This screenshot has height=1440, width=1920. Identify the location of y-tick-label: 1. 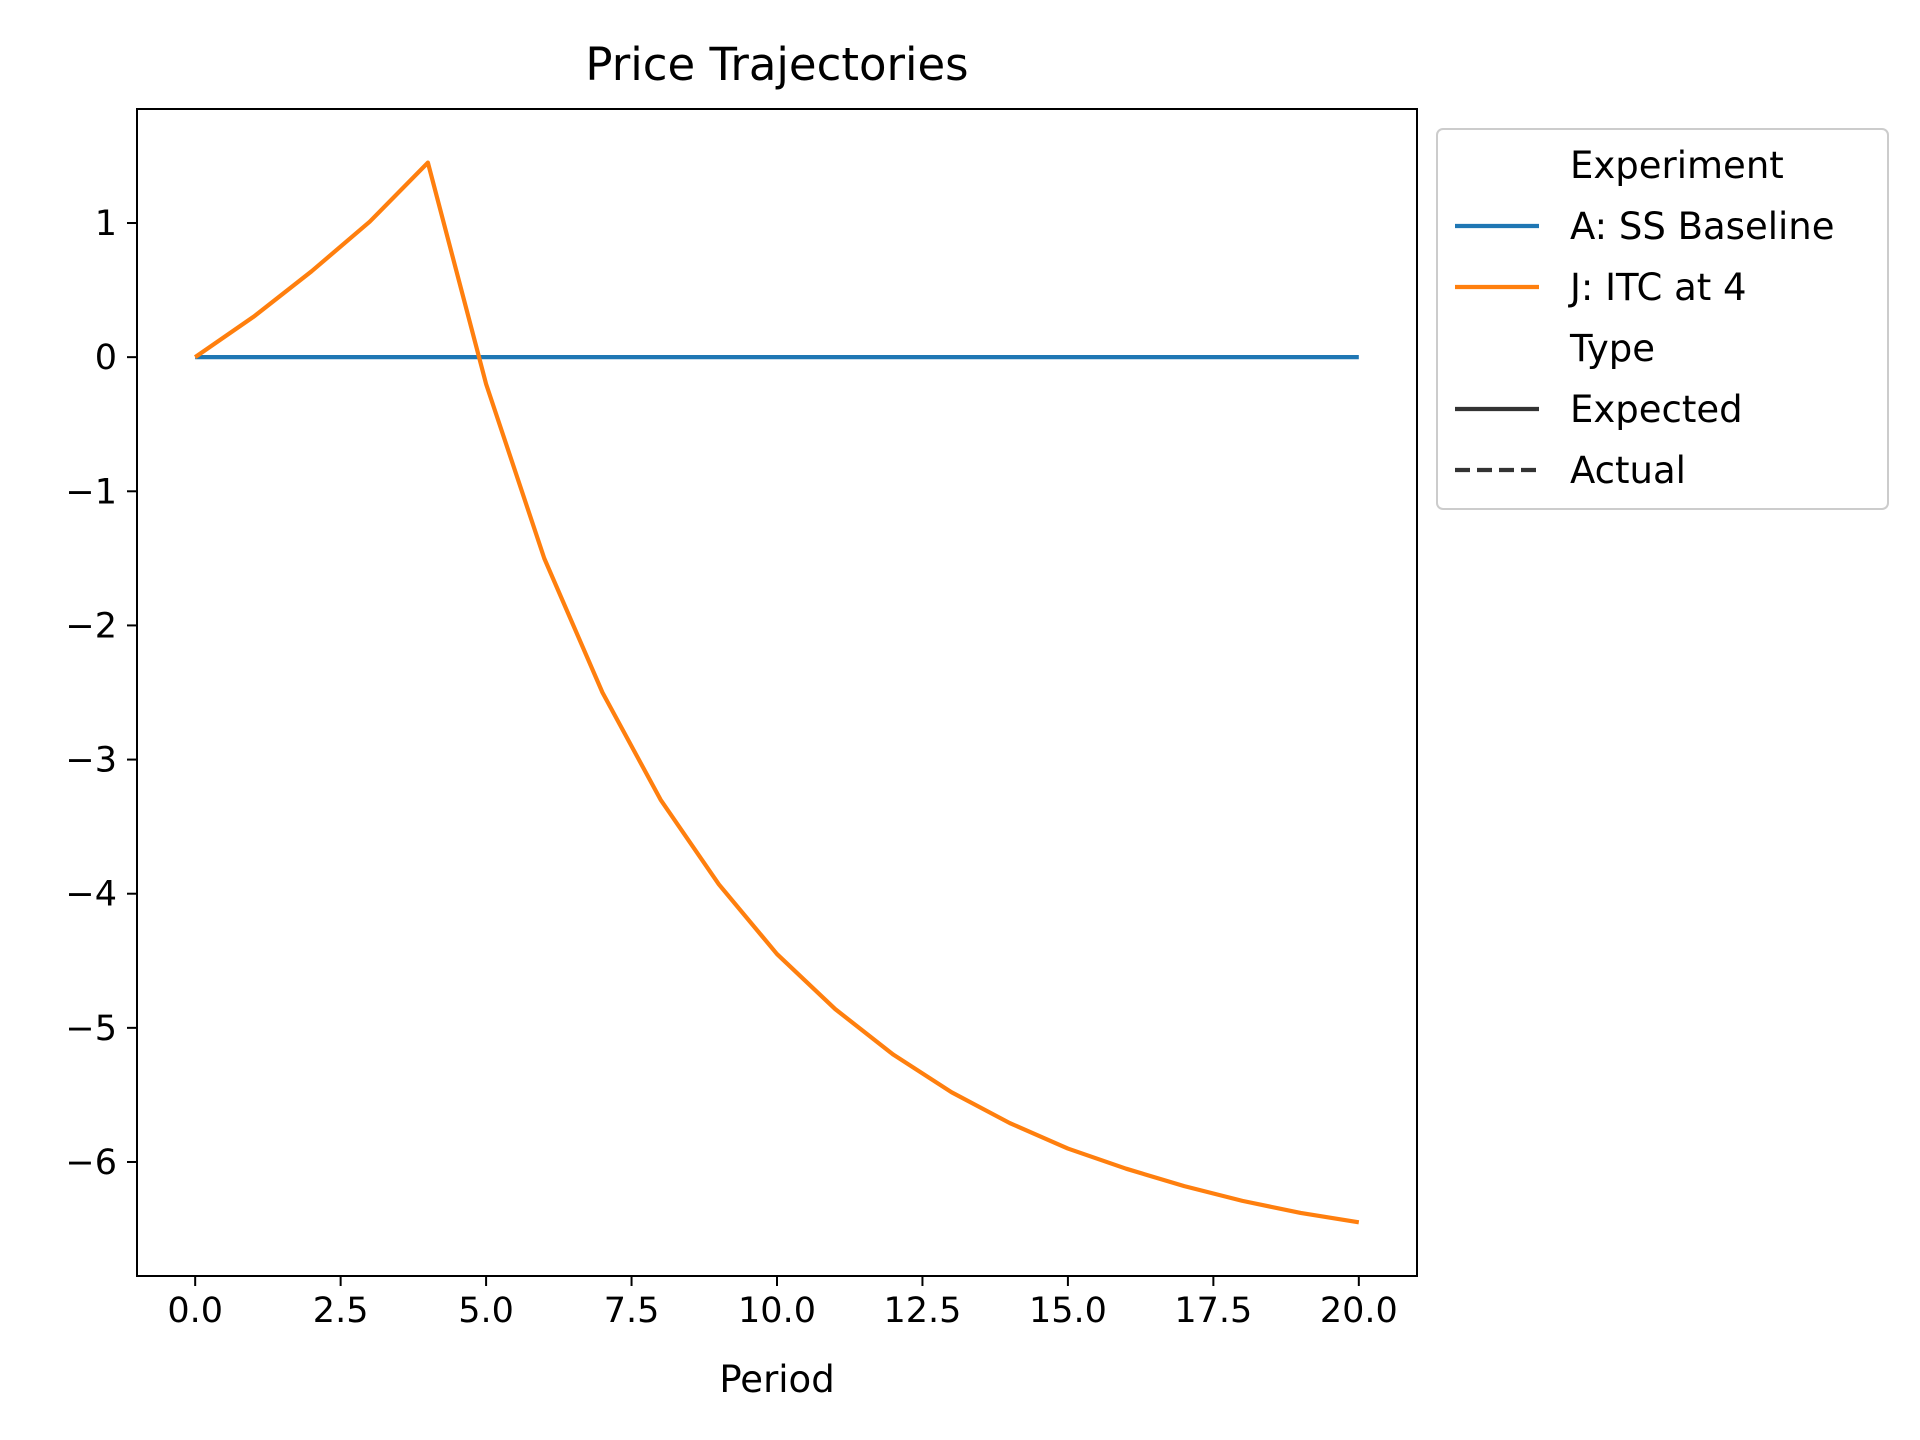
(106, 224).